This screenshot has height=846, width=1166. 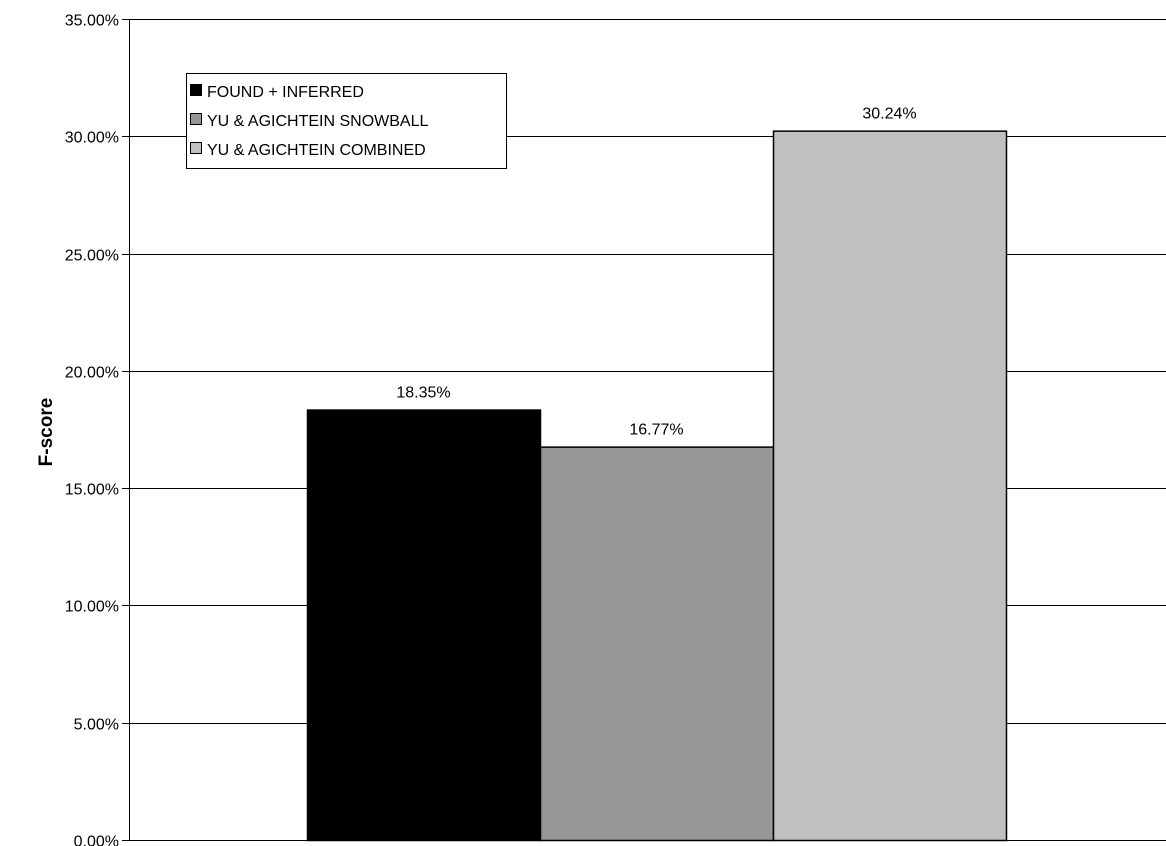 I want to click on y-tick-label: 5.00%, so click(x=96, y=725).